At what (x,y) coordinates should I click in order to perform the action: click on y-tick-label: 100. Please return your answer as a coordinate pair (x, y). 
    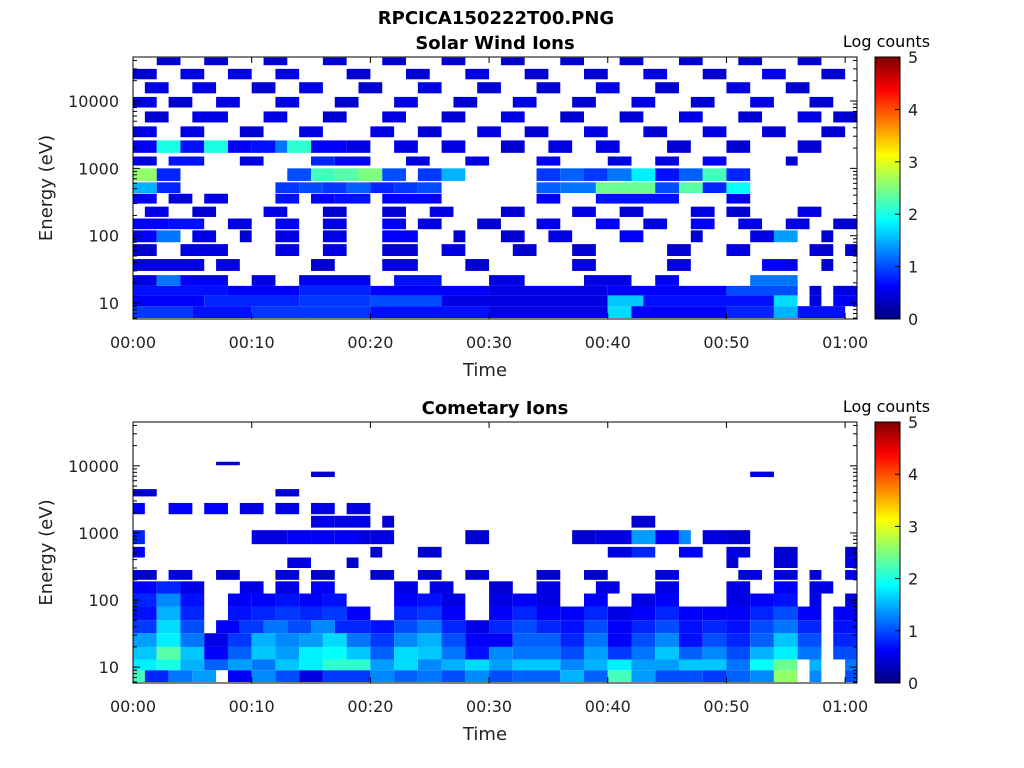
    Looking at the image, I should click on (103, 236).